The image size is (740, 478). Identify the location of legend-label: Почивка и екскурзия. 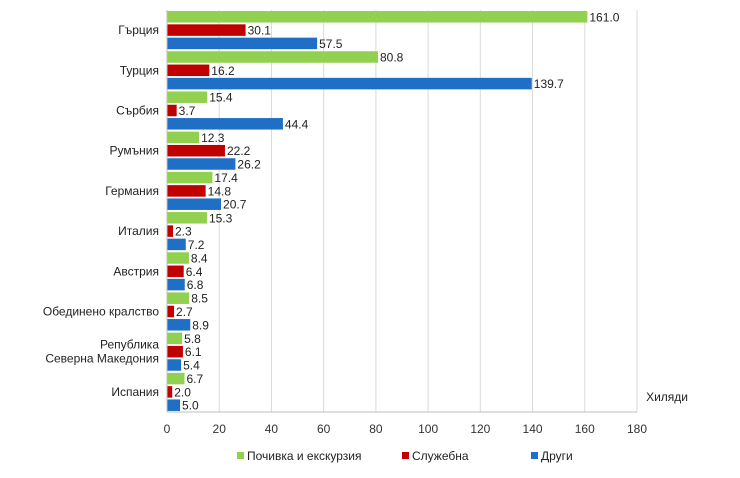
(304, 456).